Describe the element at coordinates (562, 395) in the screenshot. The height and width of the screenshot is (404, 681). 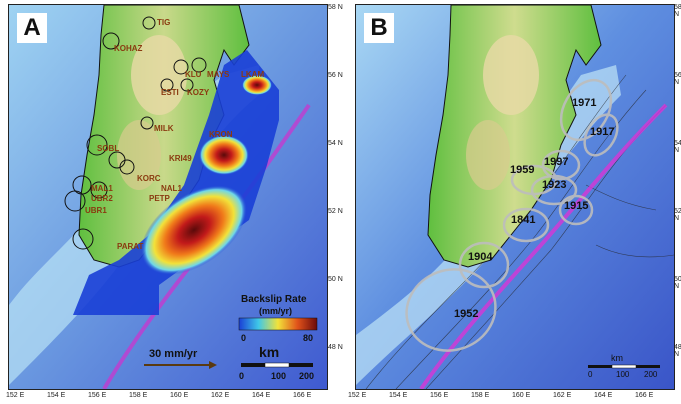
I see `lon-tick-b-5: 162 E` at that location.